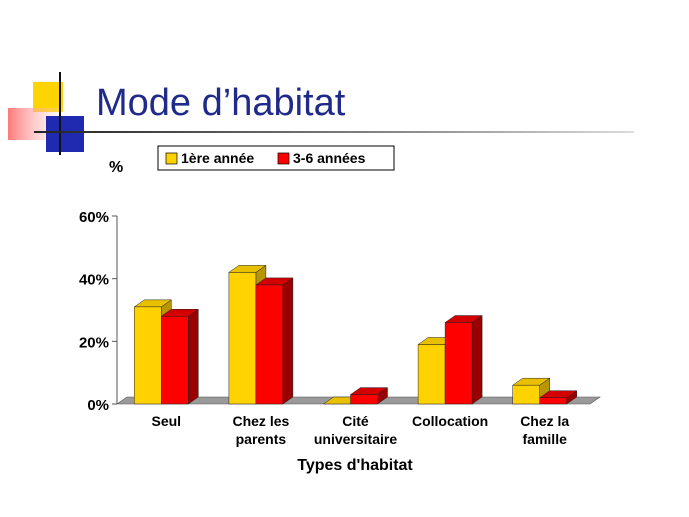 This screenshot has width=689, height=517. What do you see at coordinates (171, 158) in the screenshot?
I see `legend-swatch-series1` at bounding box center [171, 158].